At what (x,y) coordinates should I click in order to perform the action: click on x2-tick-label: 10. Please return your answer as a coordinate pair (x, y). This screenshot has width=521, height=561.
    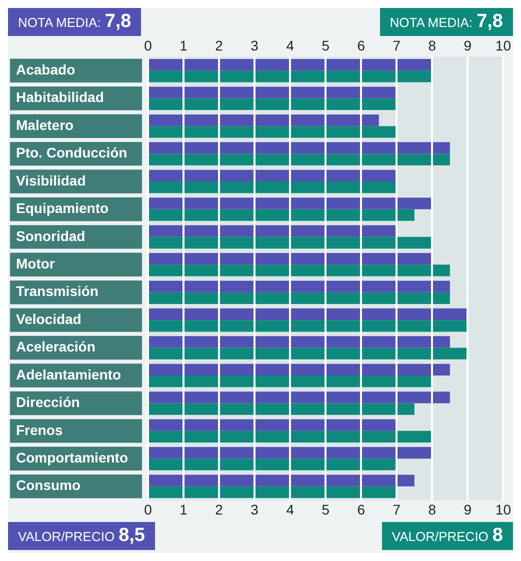
    Looking at the image, I should click on (503, 45).